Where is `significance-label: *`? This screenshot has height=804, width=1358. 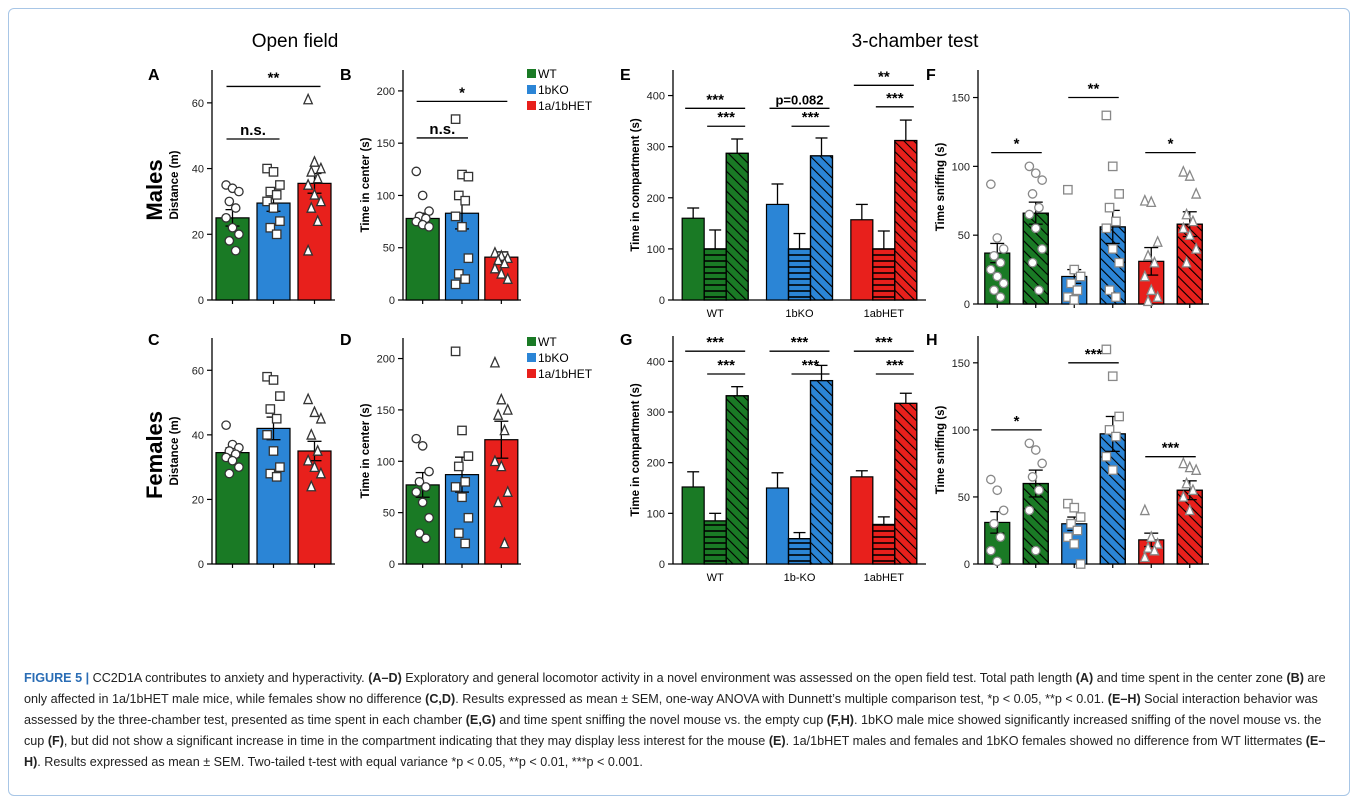
significance-label: * is located at coordinates (1017, 421).